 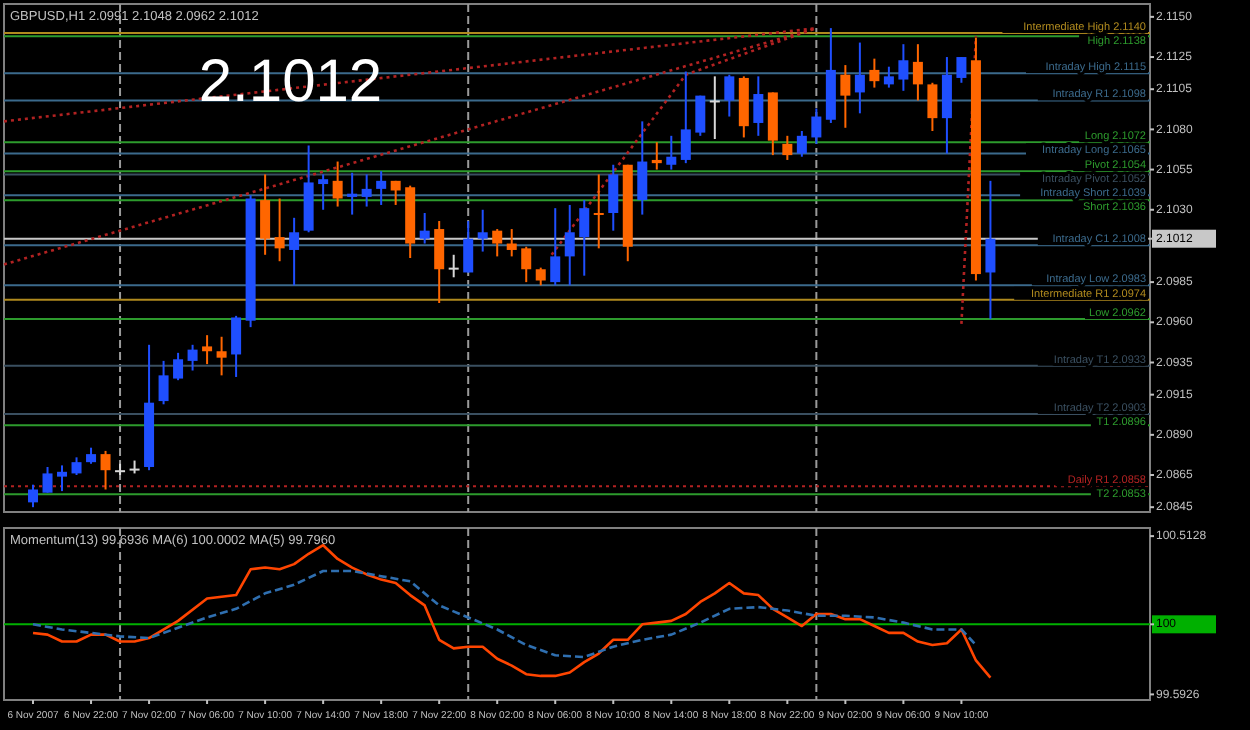 I want to click on annotation: 2.1012, so click(x=290, y=81).